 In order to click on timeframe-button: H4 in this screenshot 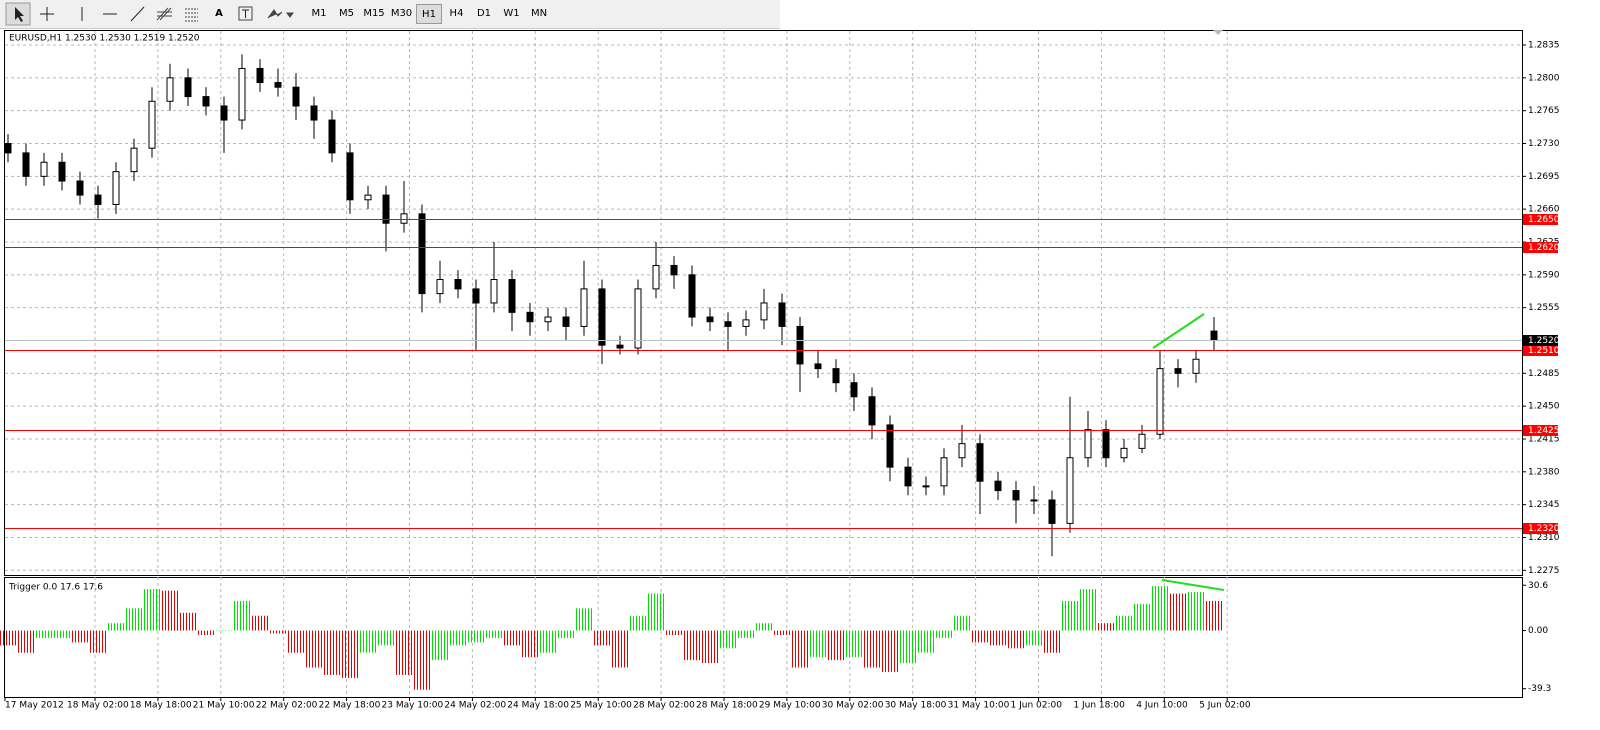, I will do `click(456, 13)`.